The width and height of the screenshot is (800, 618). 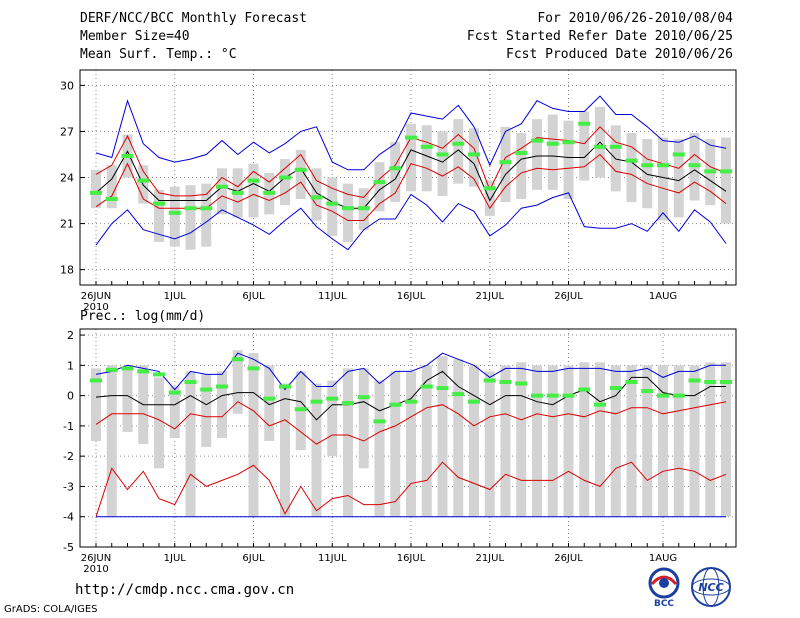 What do you see at coordinates (67, 224) in the screenshot?
I see `temp-ytick-label: 21` at bounding box center [67, 224].